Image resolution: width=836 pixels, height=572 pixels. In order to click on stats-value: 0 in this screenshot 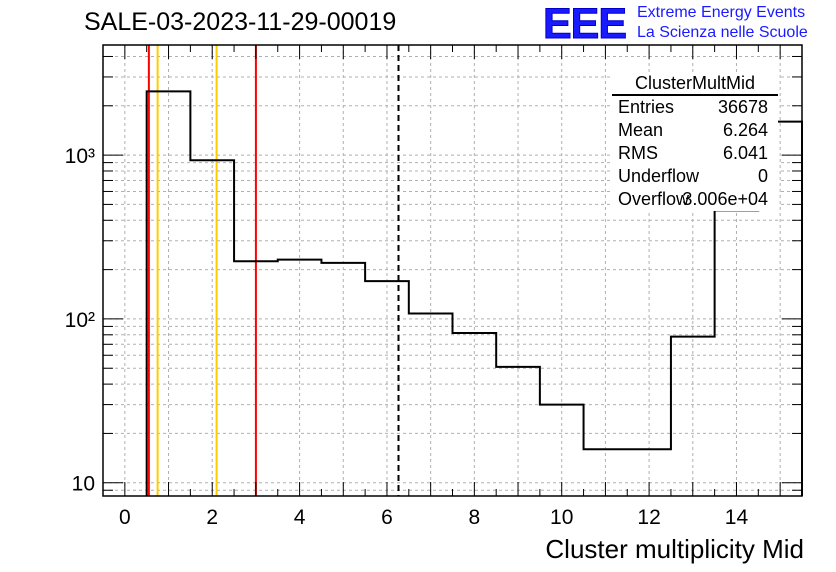, I will do `click(762, 176)`.